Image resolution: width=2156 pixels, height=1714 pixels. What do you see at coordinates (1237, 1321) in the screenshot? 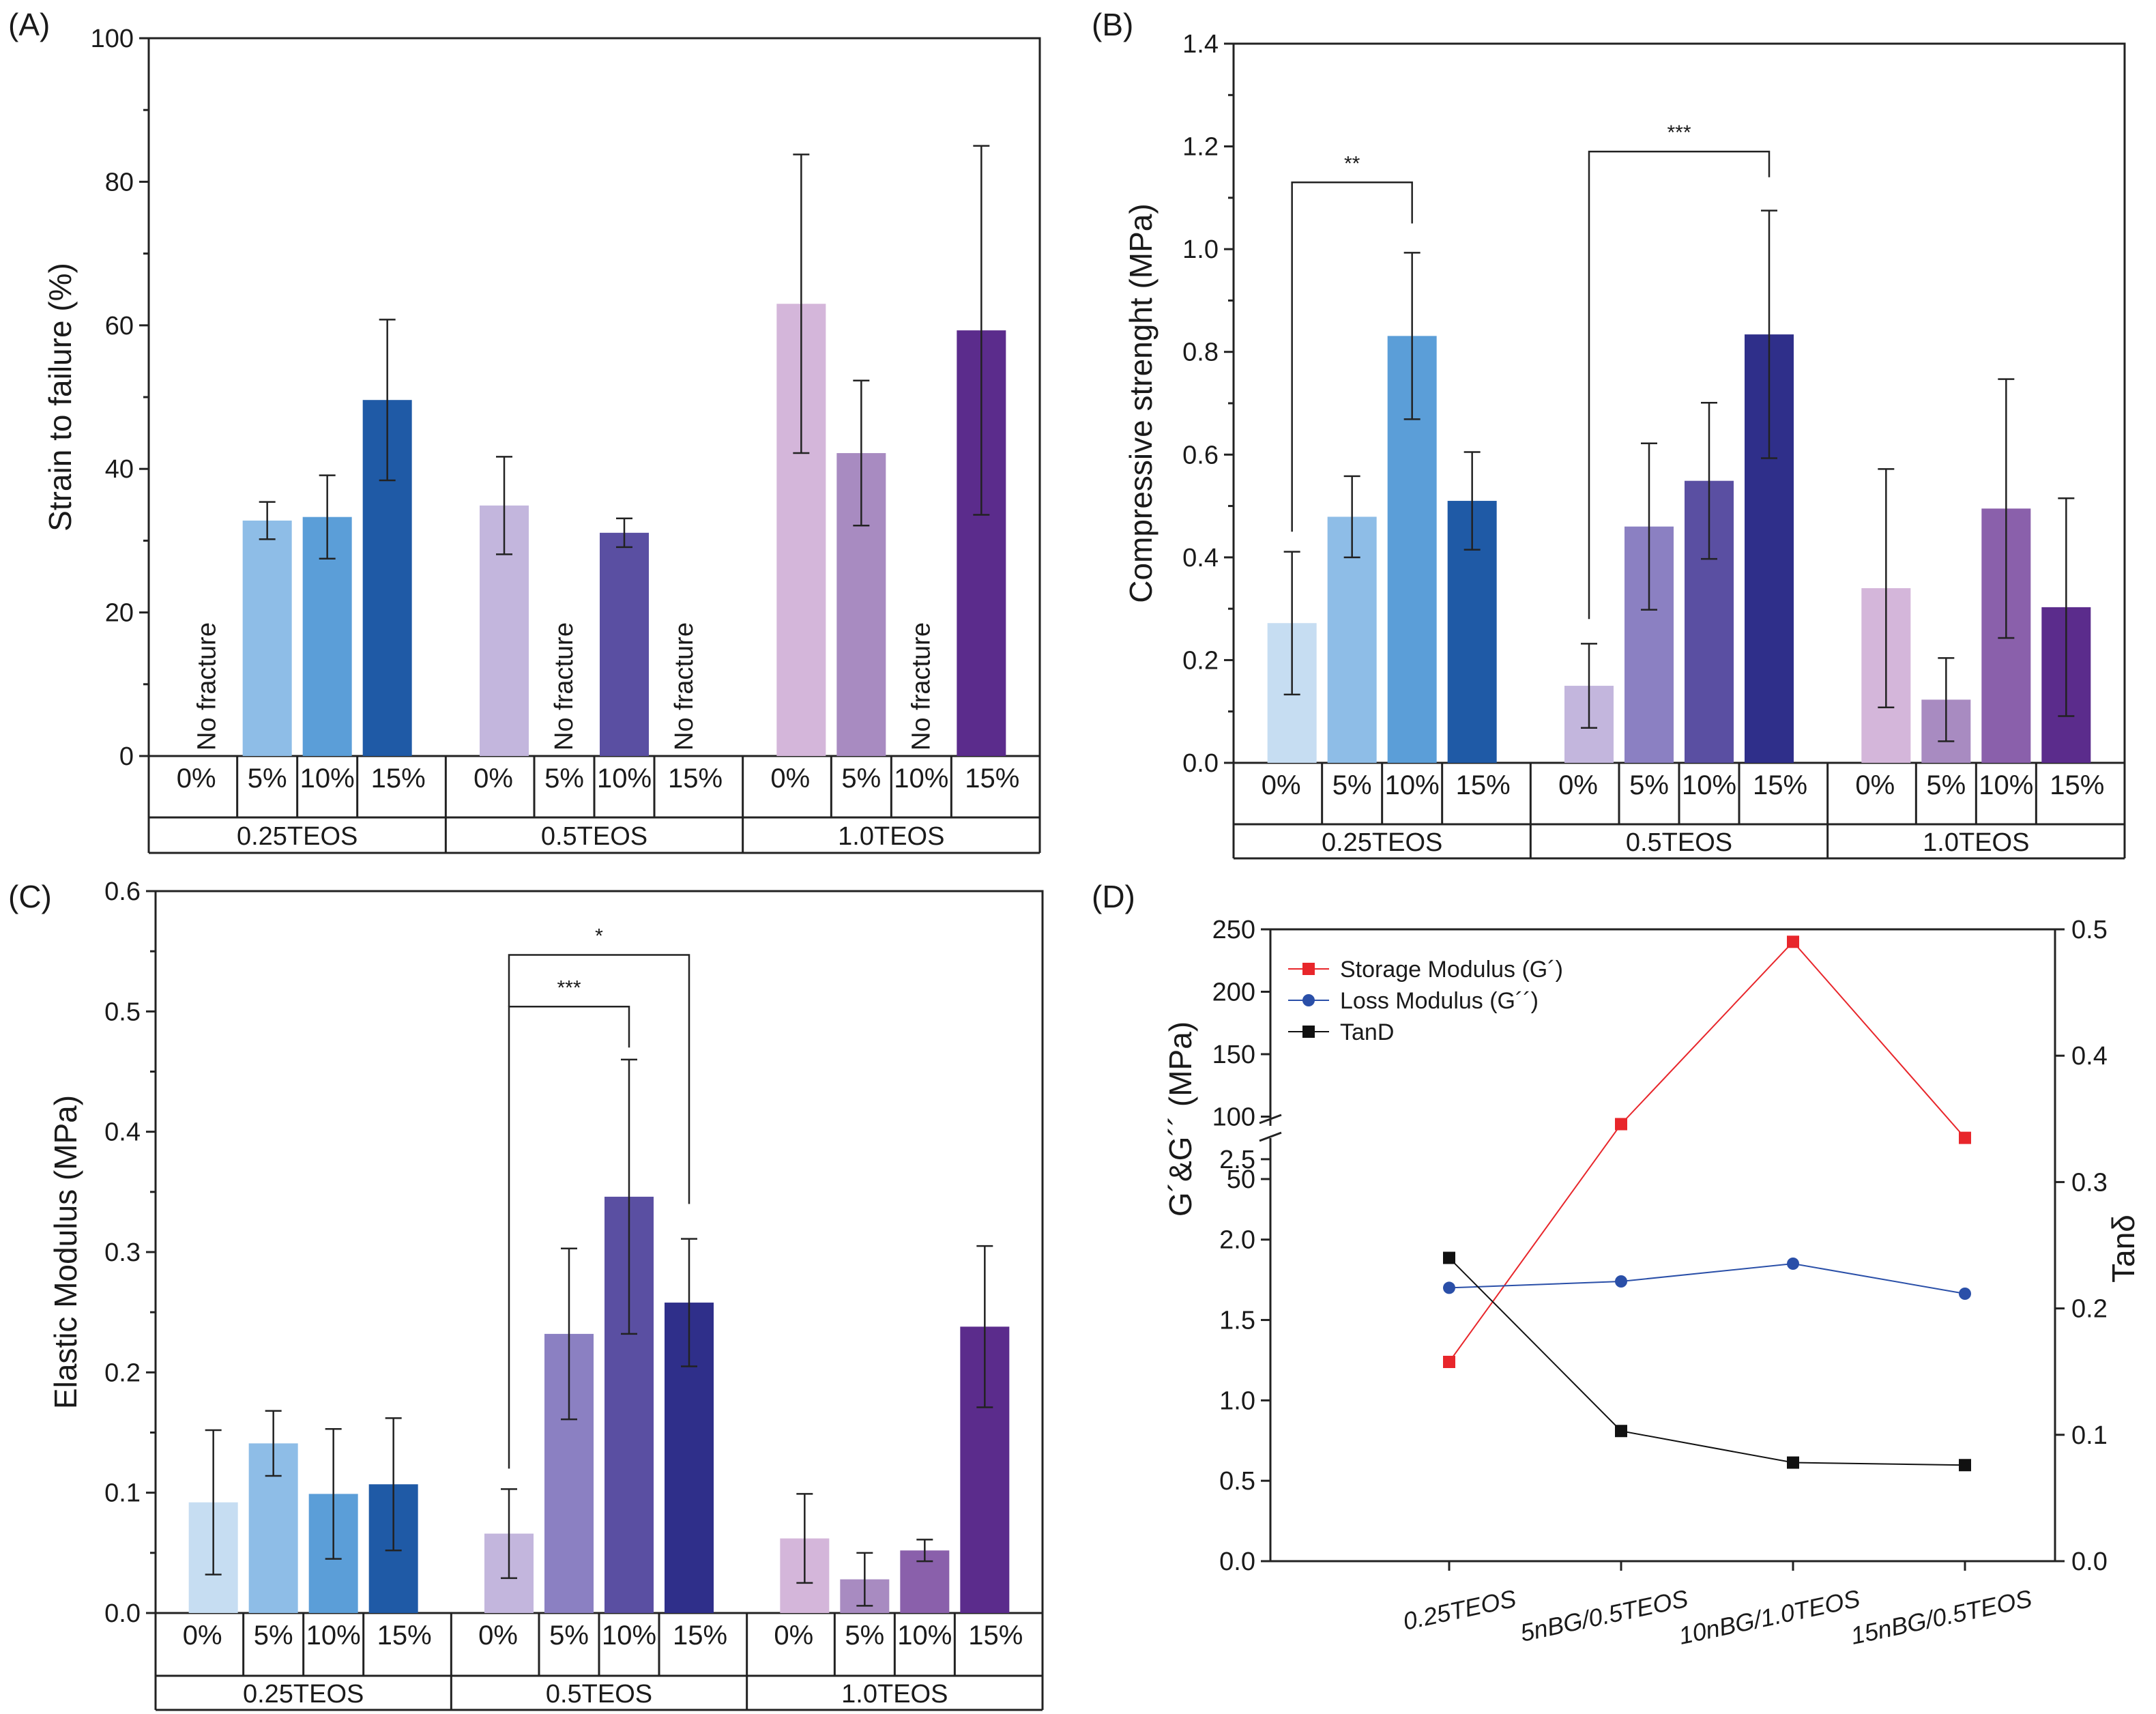
I see `y-tick-label: 1.5` at bounding box center [1237, 1321].